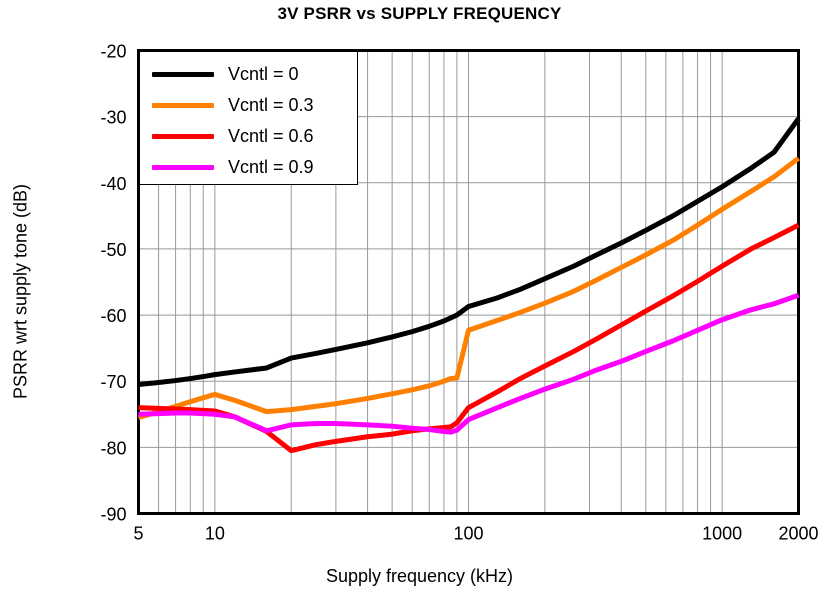  Describe the element at coordinates (113, 184) in the screenshot. I see `svg-text: -40` at that location.